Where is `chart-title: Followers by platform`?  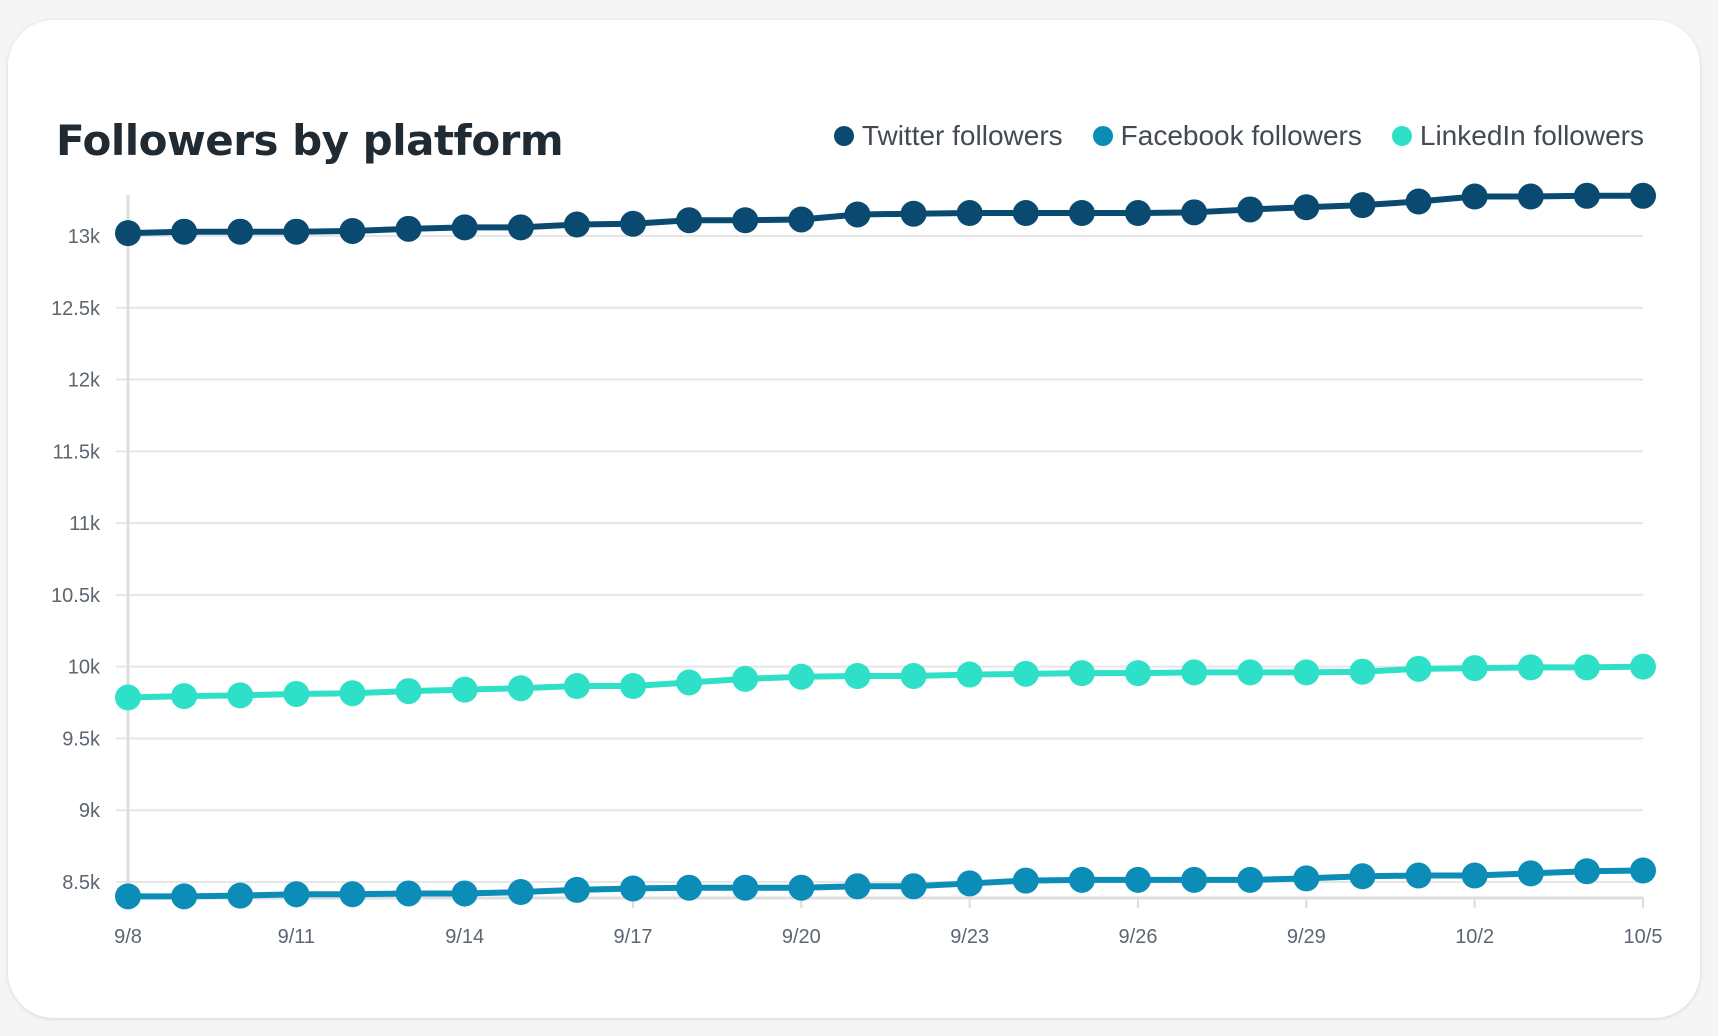 chart-title: Followers by platform is located at coordinates (310, 140).